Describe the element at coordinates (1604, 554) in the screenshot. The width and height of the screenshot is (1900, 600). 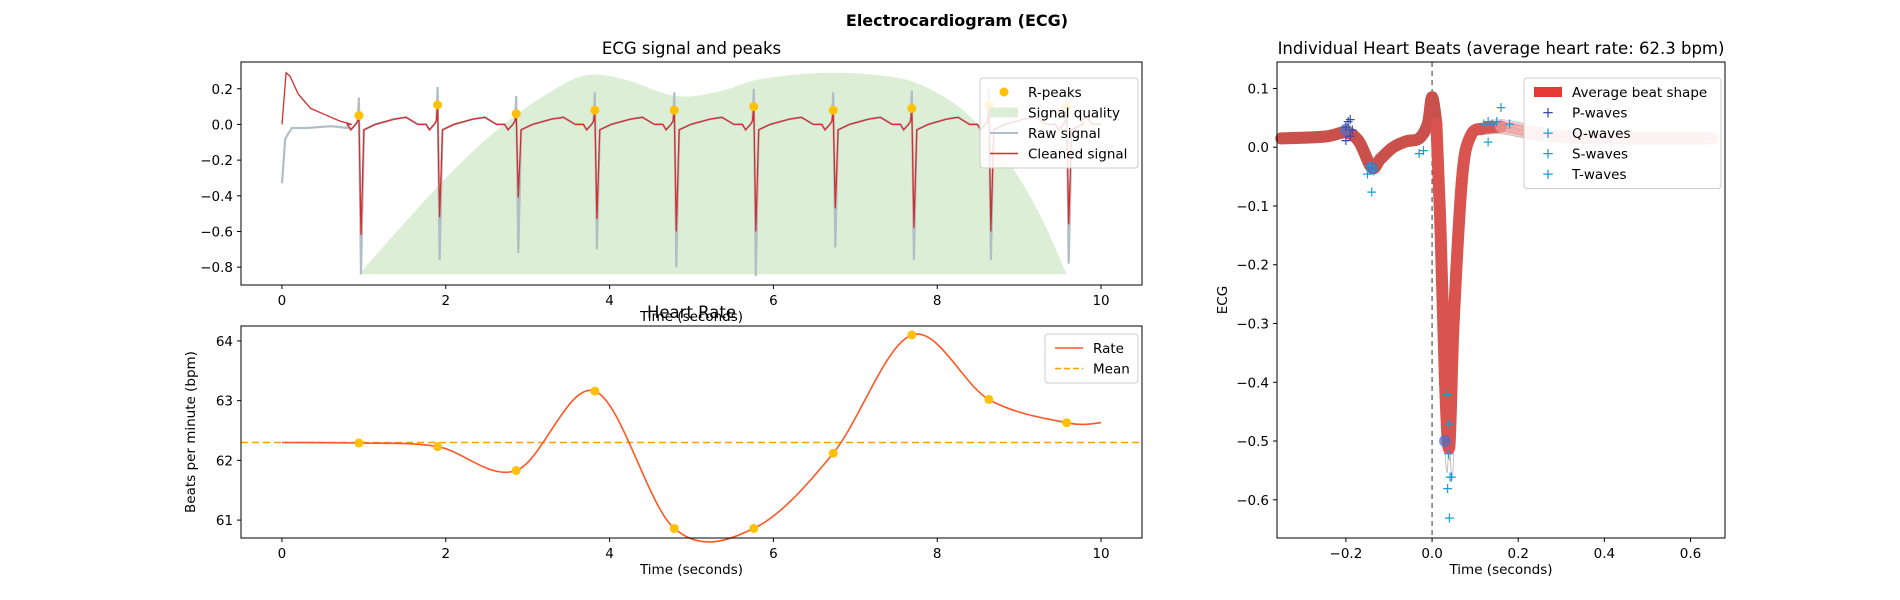
I see `heartbeats-x-tick-label: 0.4` at that location.